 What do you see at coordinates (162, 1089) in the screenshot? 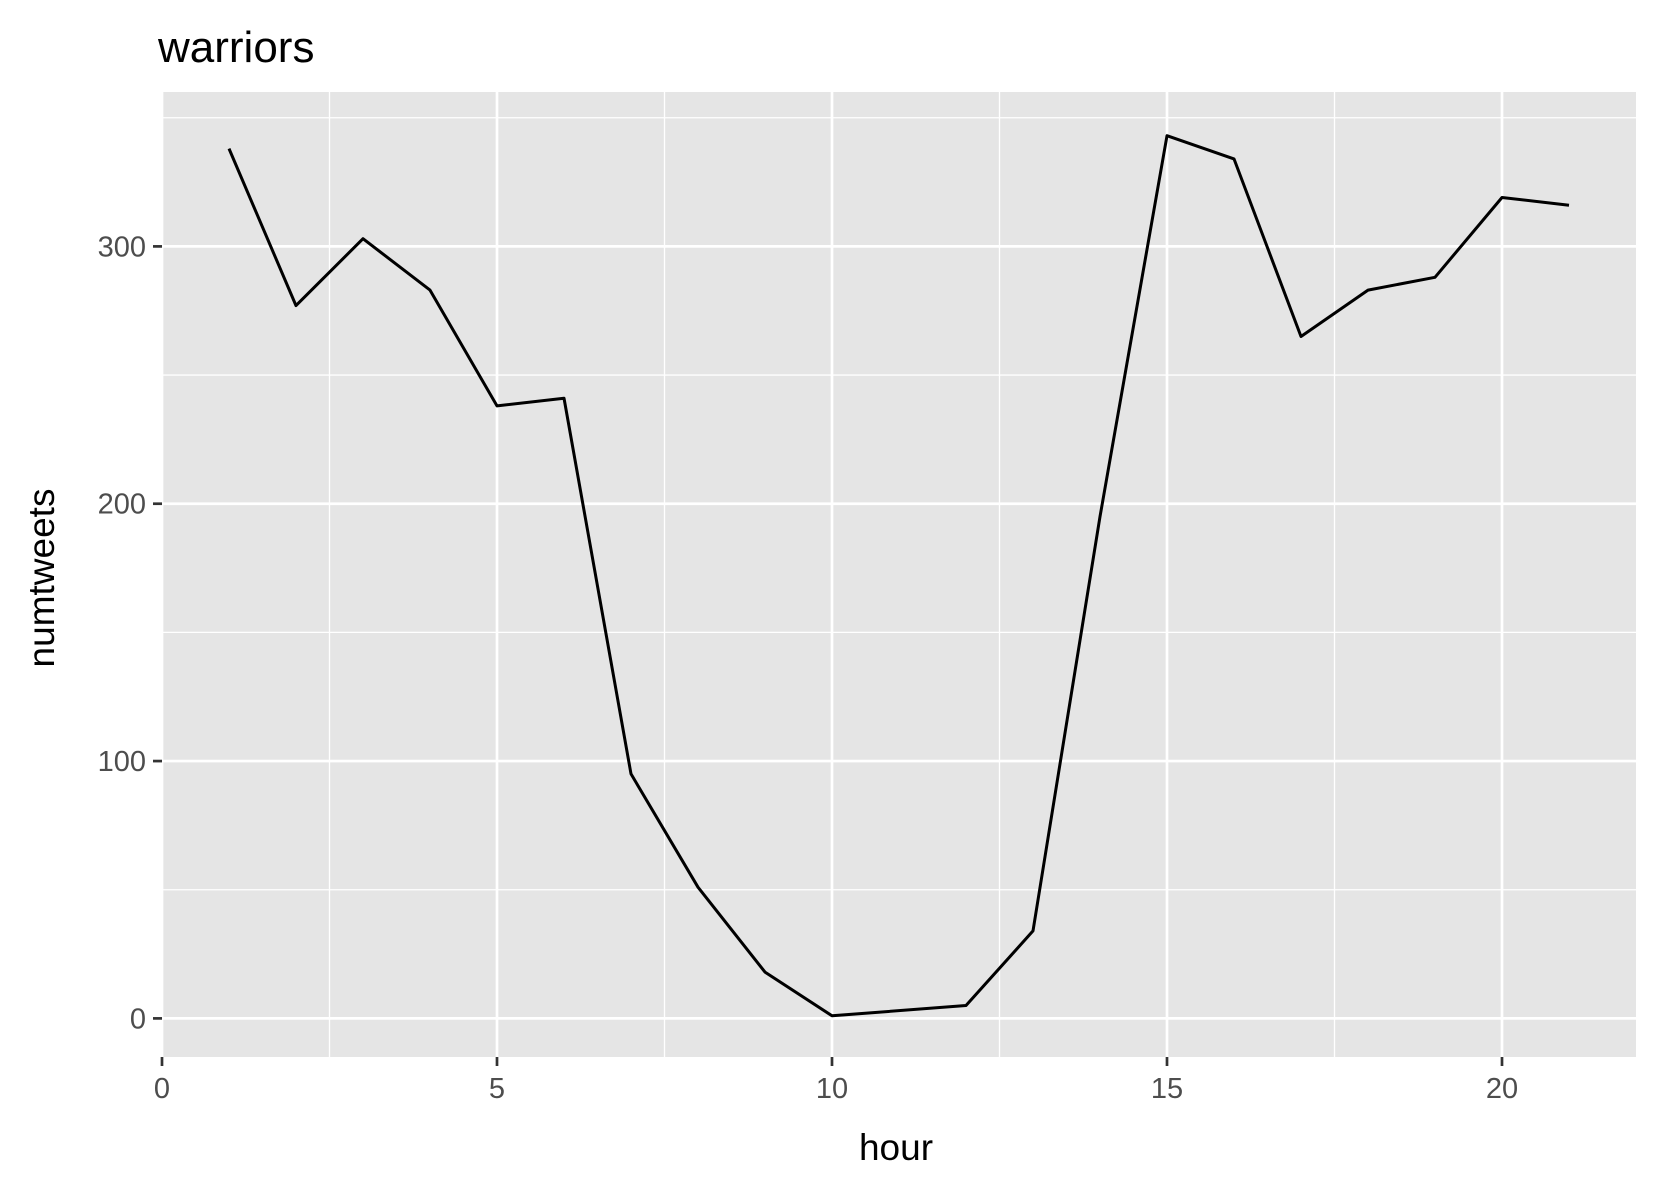
I see `x-tick-label: 0` at bounding box center [162, 1089].